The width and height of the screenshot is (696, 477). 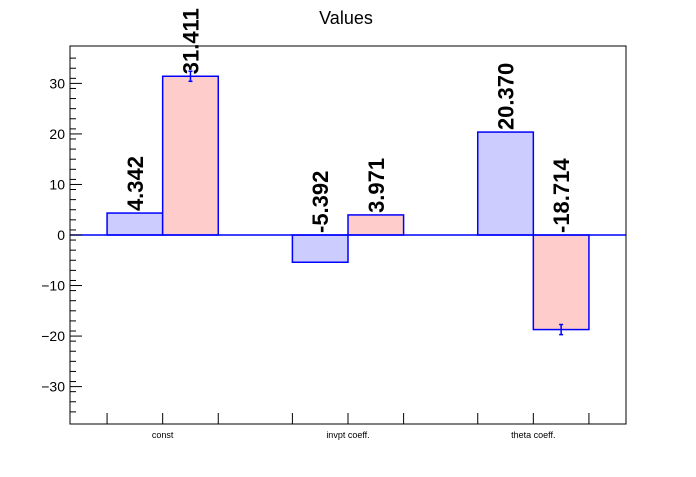 What do you see at coordinates (348, 426) in the screenshot?
I see `x-axis: const invpt coeff. theta coeff.` at bounding box center [348, 426].